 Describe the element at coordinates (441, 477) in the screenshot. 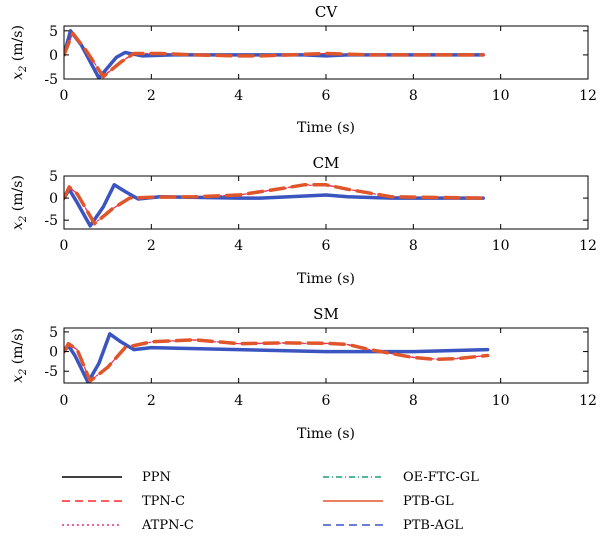

I see `legend-label: OE-FTC-GL` at that location.